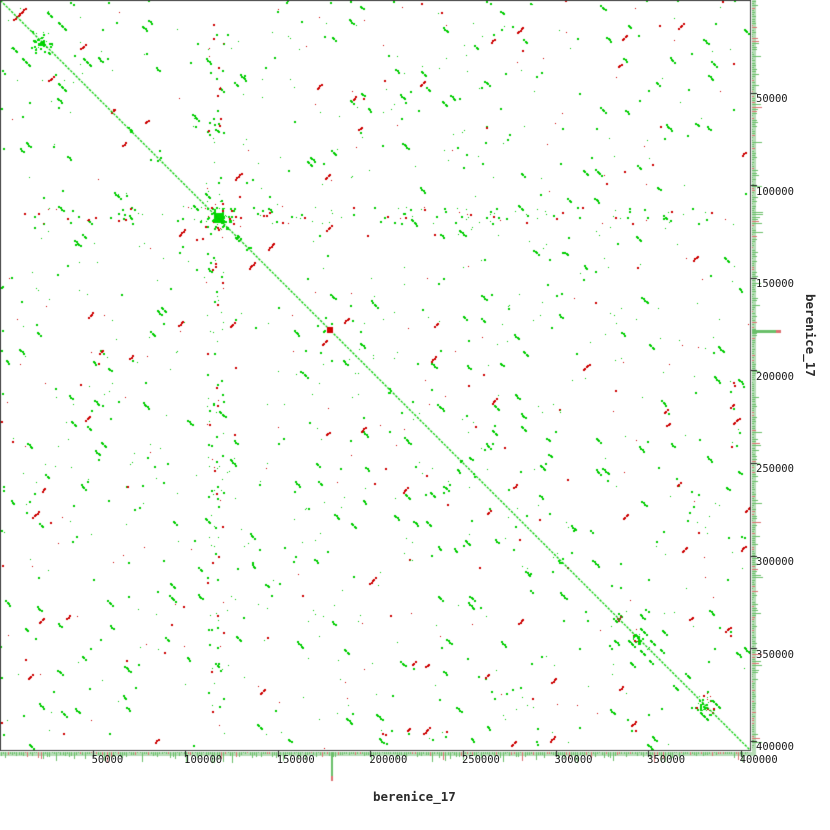 Image resolution: width=830 pixels, height=830 pixels. Describe the element at coordinates (388, 760) in the screenshot. I see `x-tick-label: 200000` at that location.